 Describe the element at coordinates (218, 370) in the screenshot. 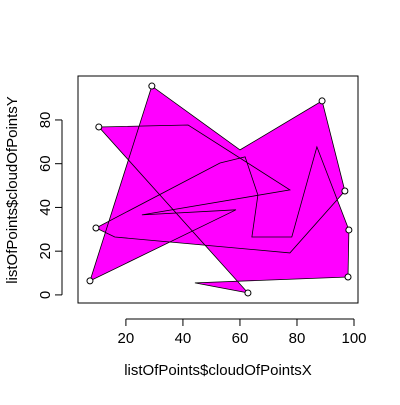

I see `x-axis-label: listOfPoints$cloudOfPointsX` at that location.